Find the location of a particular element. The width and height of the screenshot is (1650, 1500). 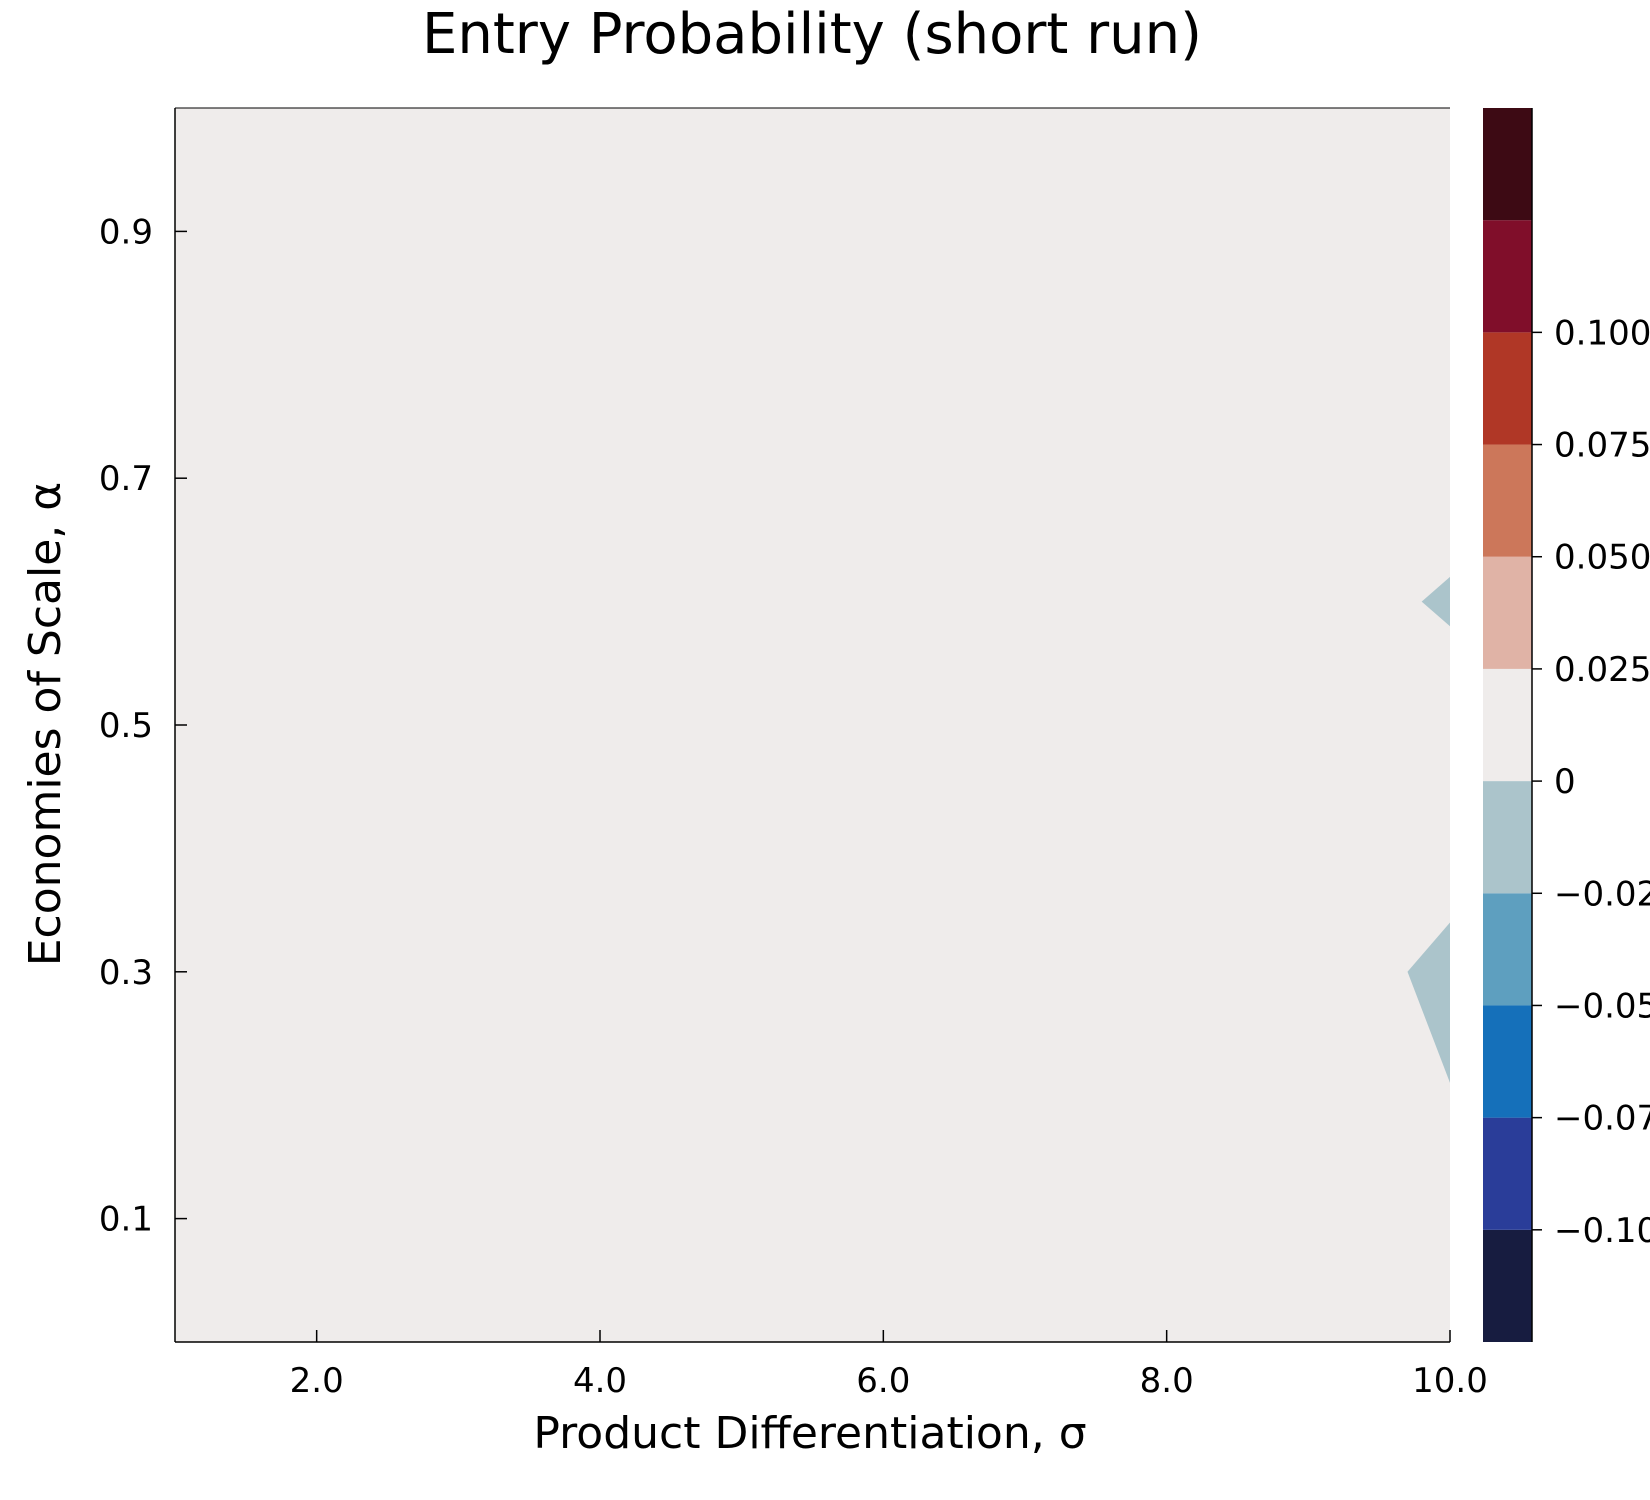

colorbar-tick-label: −0.02 is located at coordinates (1602, 894).